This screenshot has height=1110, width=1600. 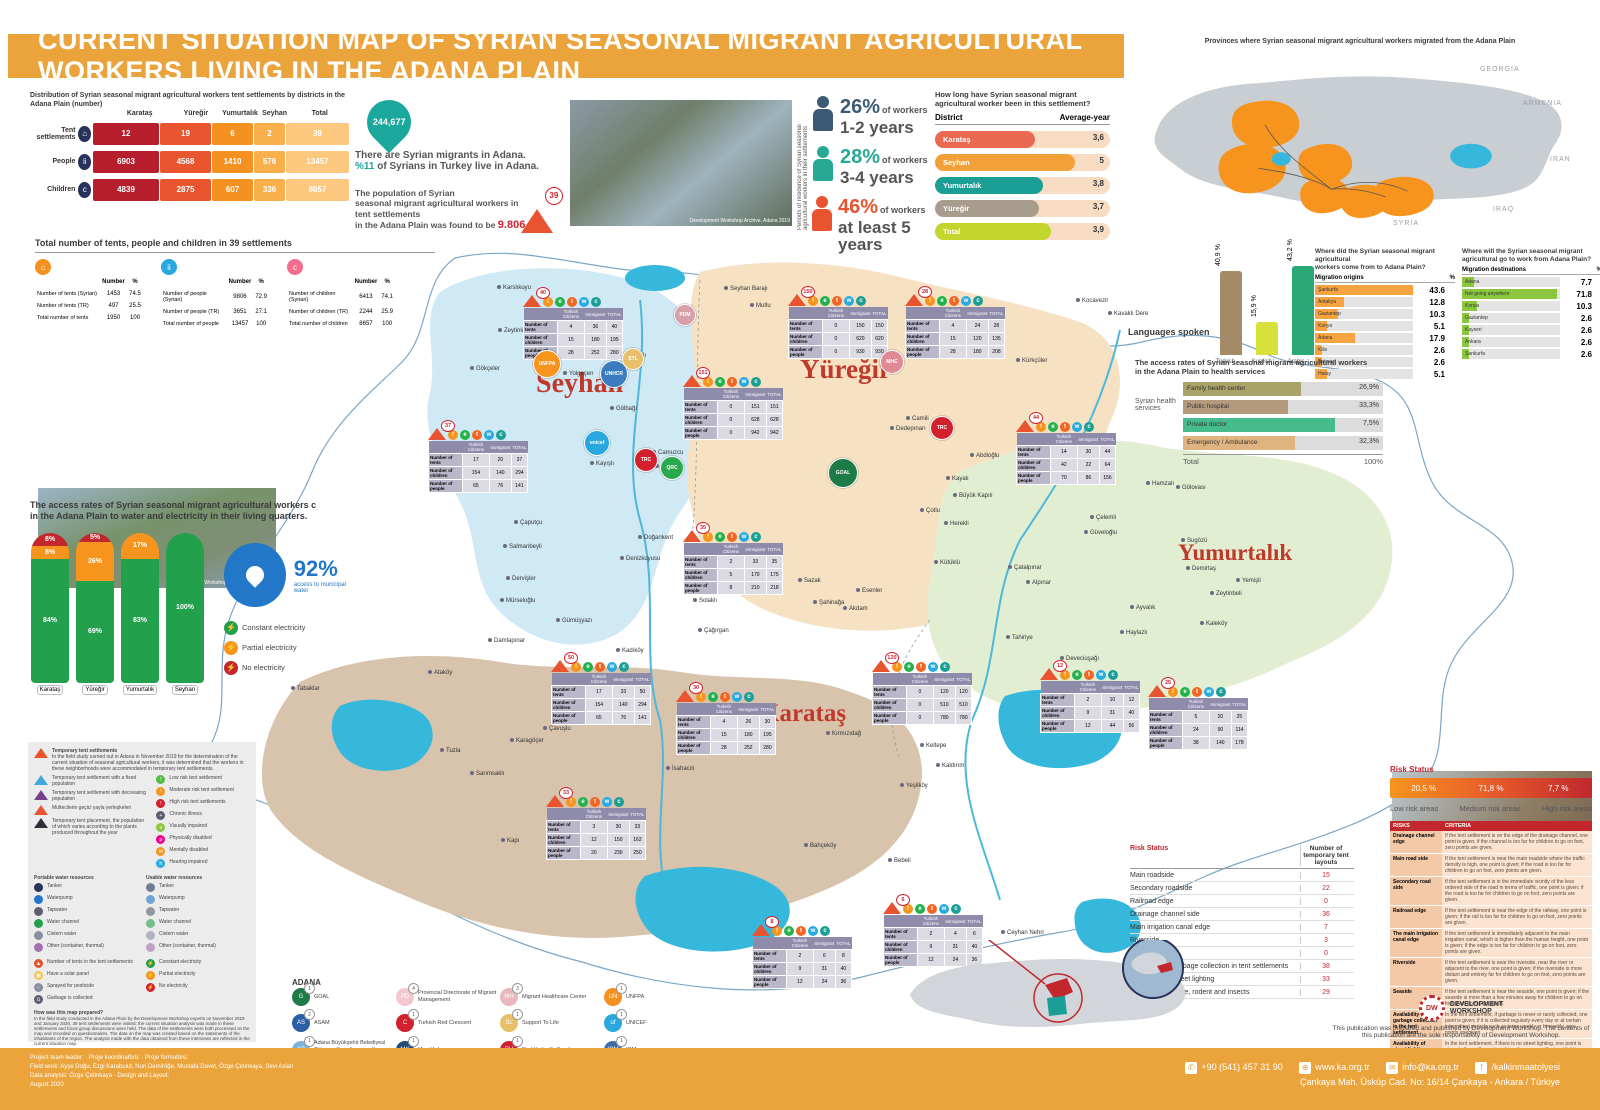 I want to click on tanker-icon, so click(x=749, y=697).